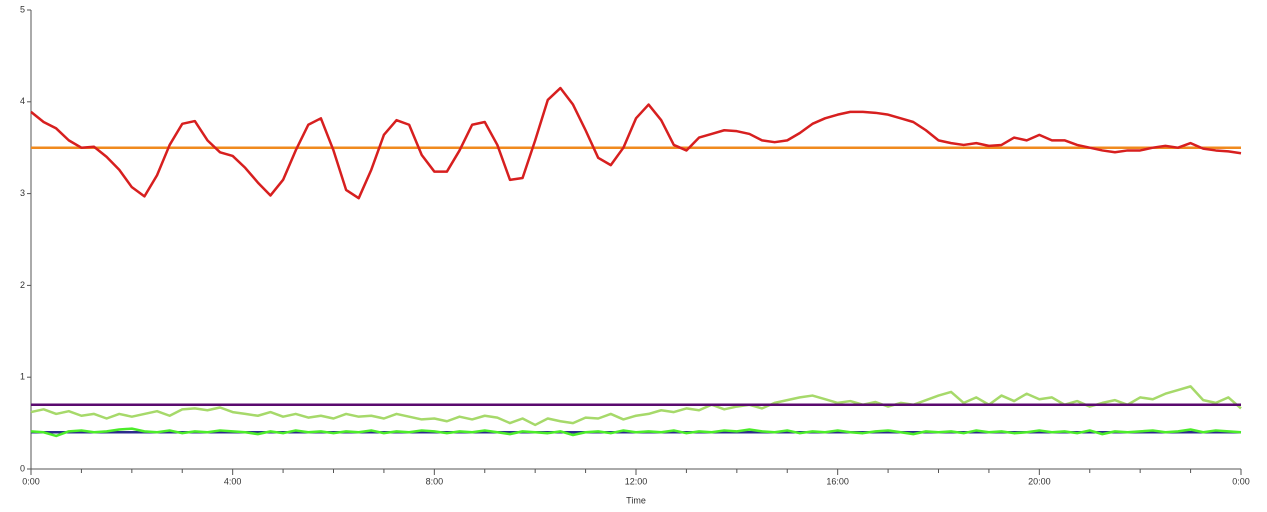 Image resolution: width=1267 pixels, height=512 pixels. I want to click on y-tick-label: 1, so click(22, 377).